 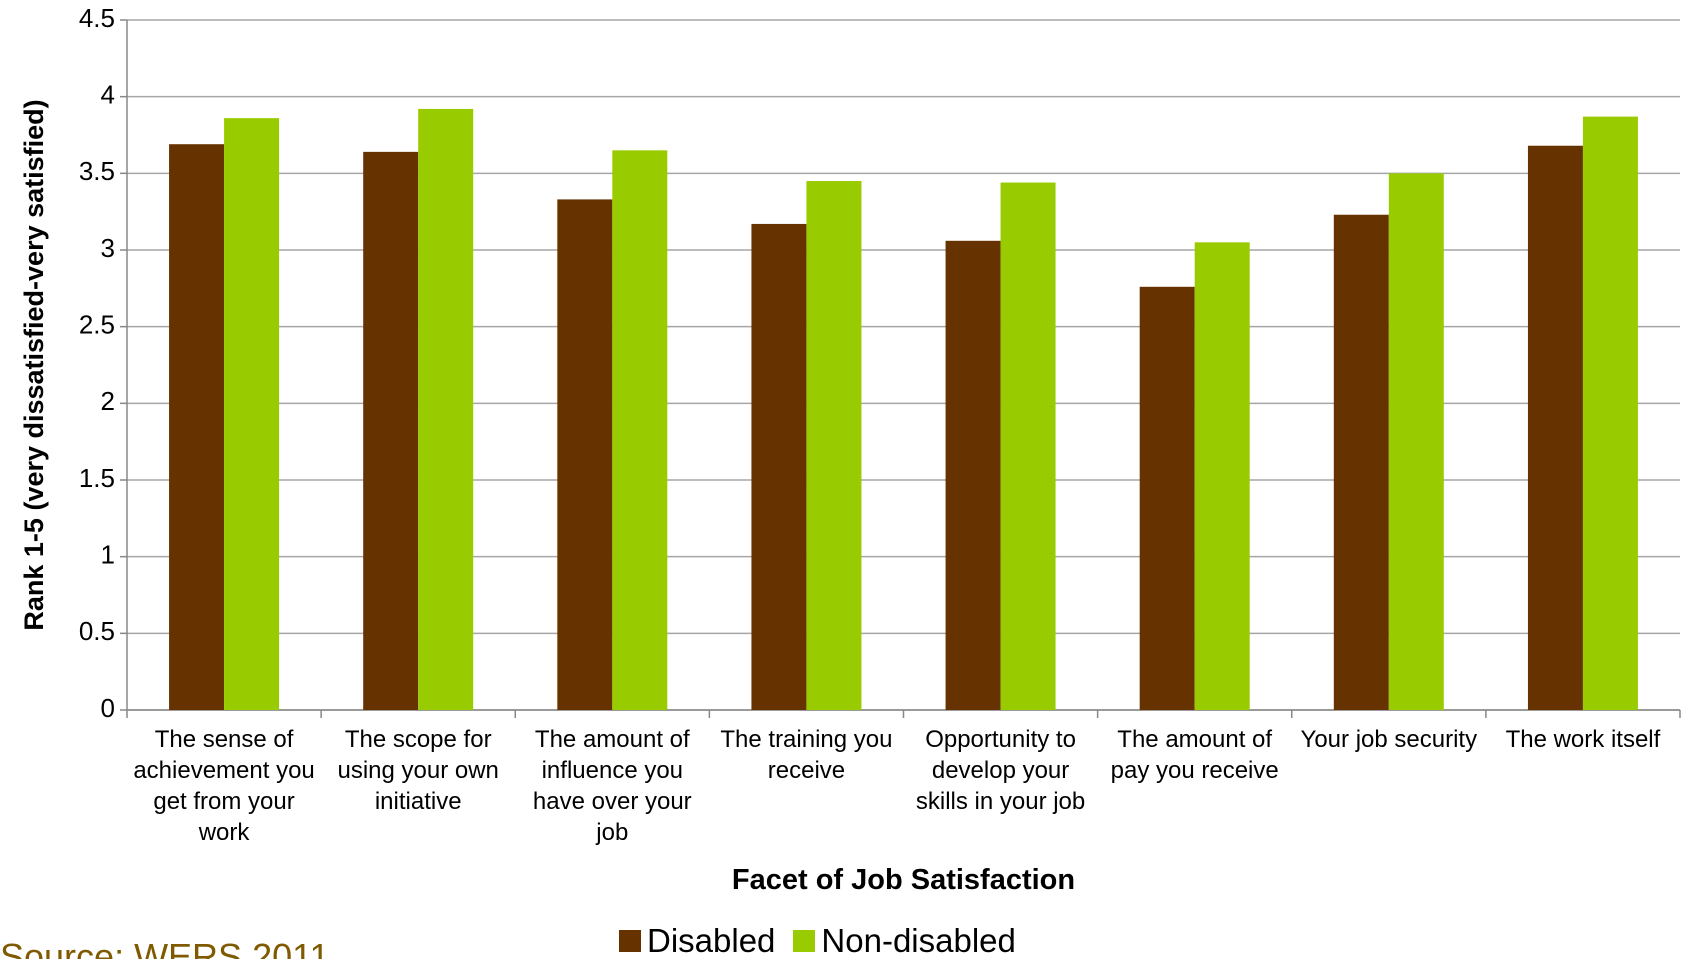 What do you see at coordinates (97, 631) in the screenshot?
I see `y-tick-label: 0.5` at bounding box center [97, 631].